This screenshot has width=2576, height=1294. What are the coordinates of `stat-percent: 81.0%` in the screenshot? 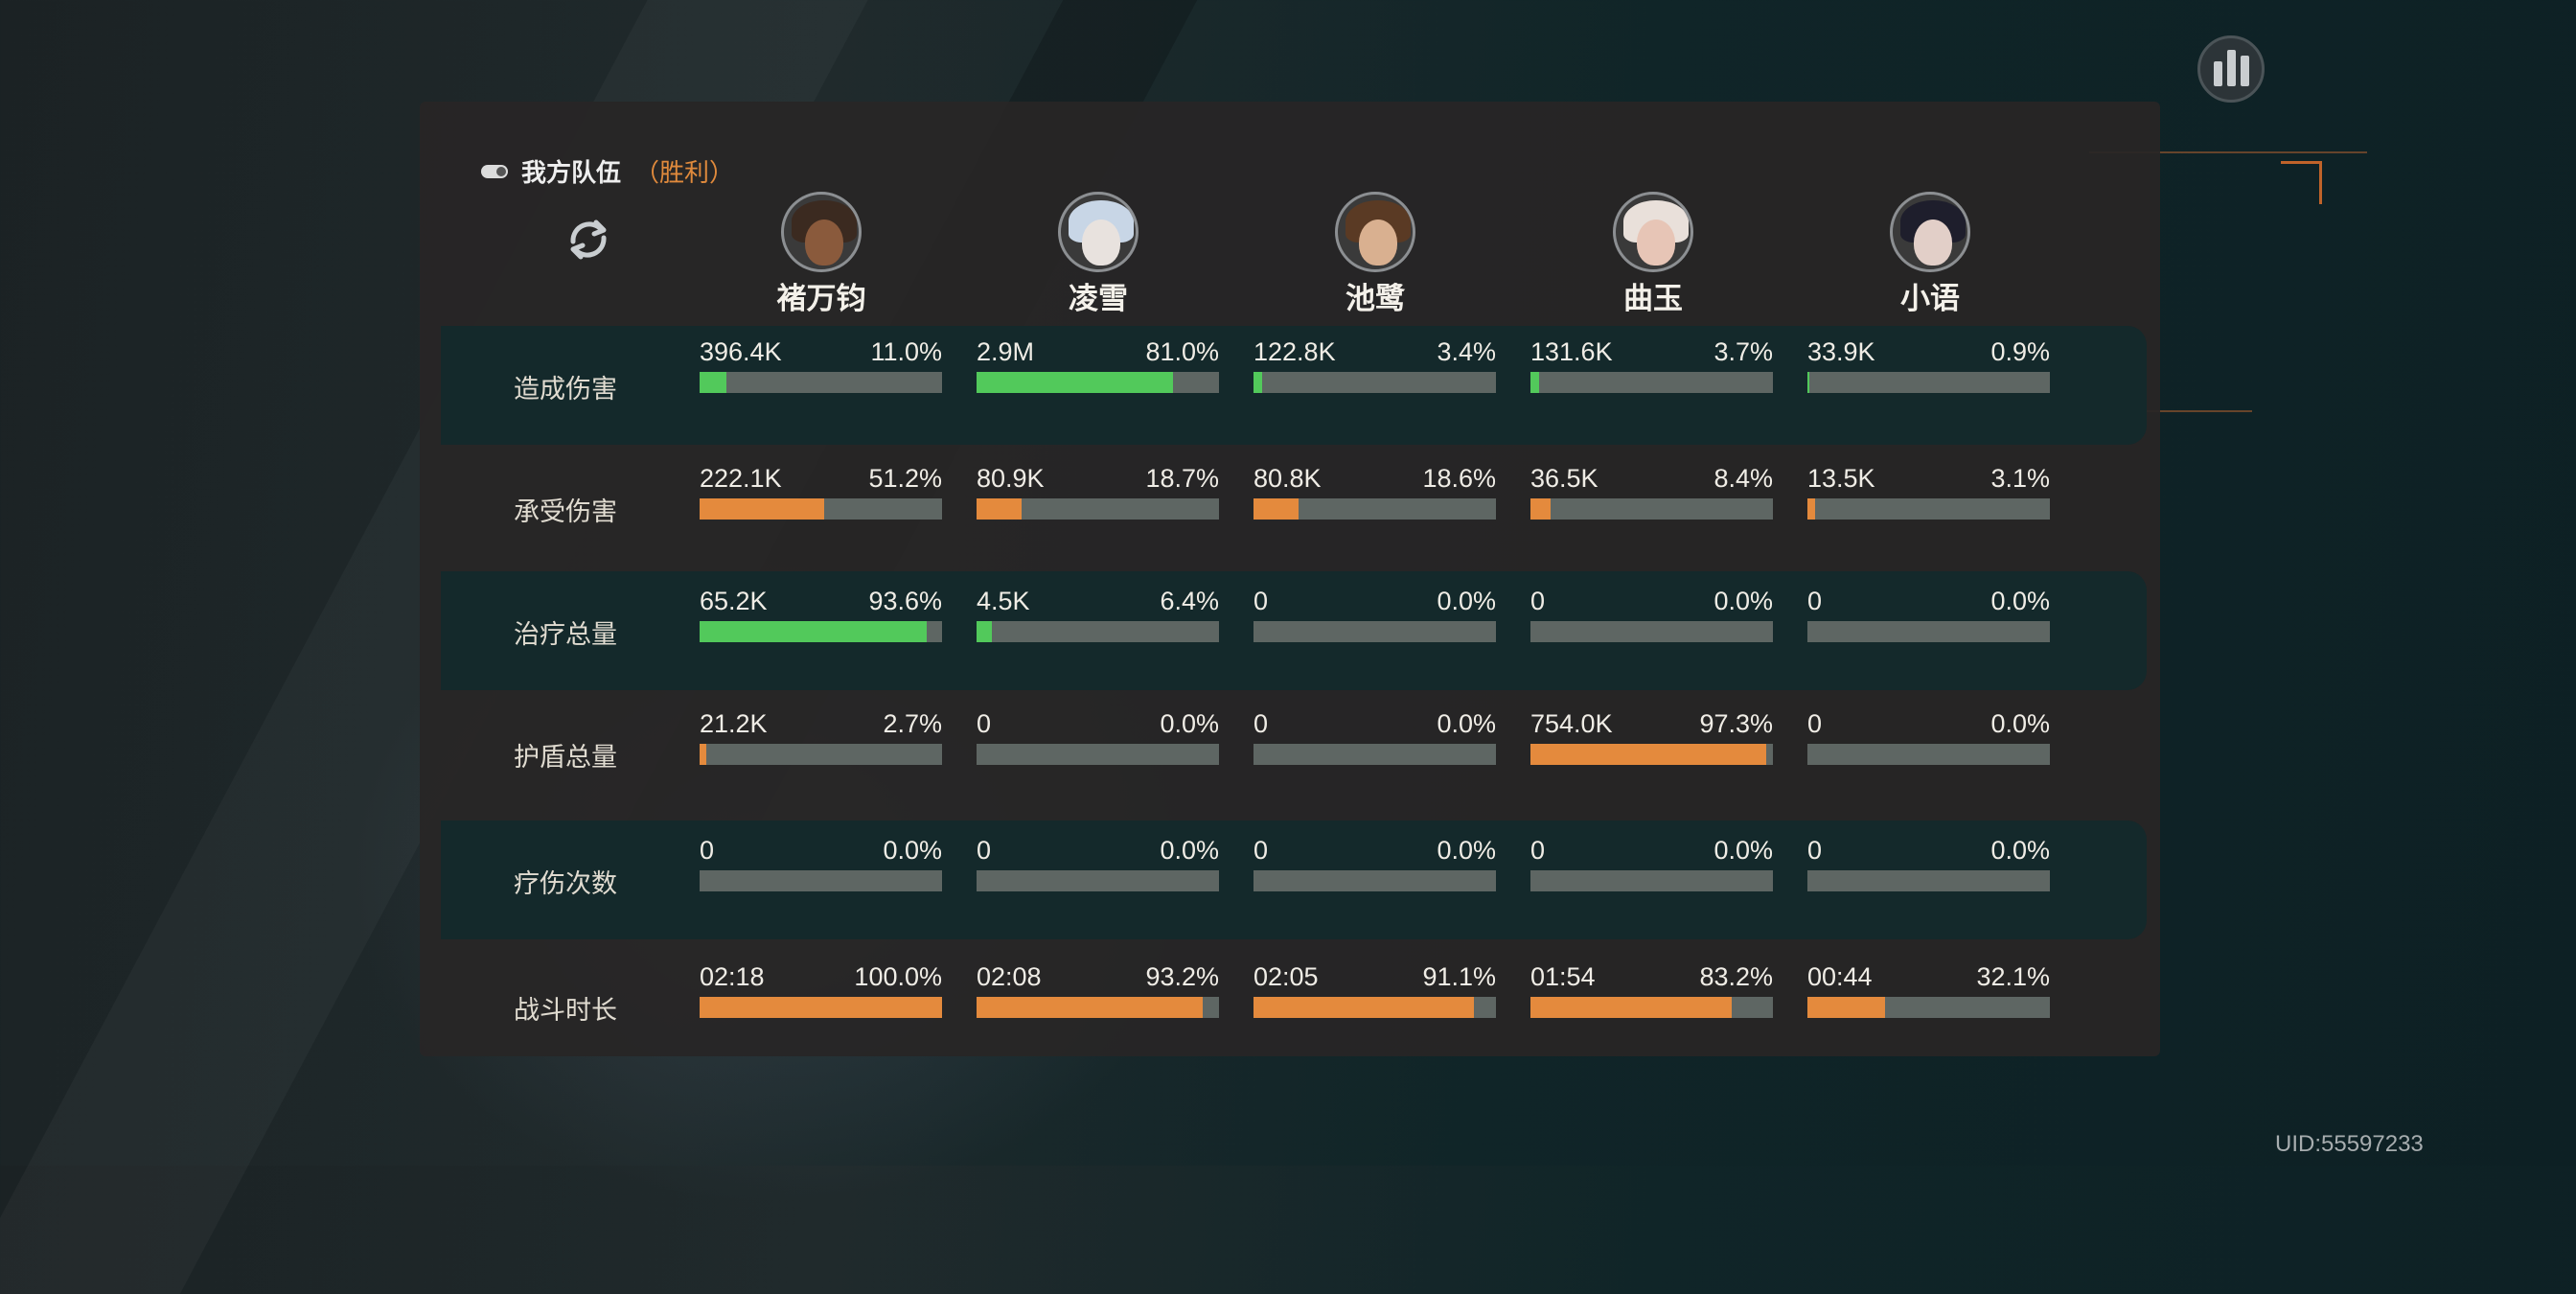 It's located at (1182, 351).